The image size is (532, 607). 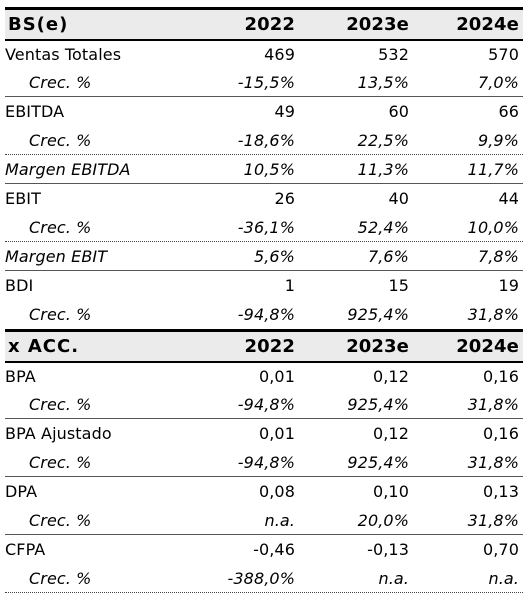 I want to click on header-label: BS(e), so click(x=38, y=24).